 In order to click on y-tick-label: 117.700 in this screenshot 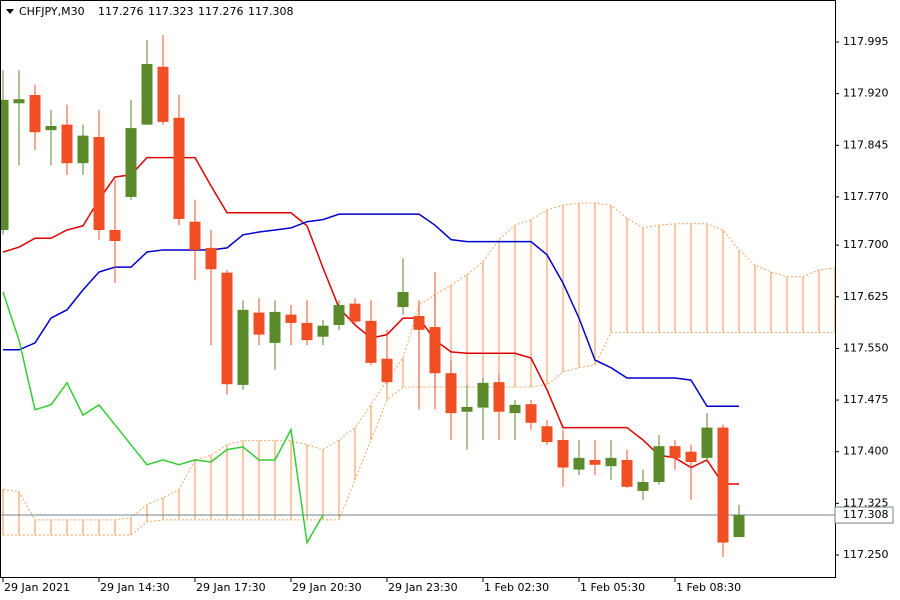, I will do `click(866, 244)`.